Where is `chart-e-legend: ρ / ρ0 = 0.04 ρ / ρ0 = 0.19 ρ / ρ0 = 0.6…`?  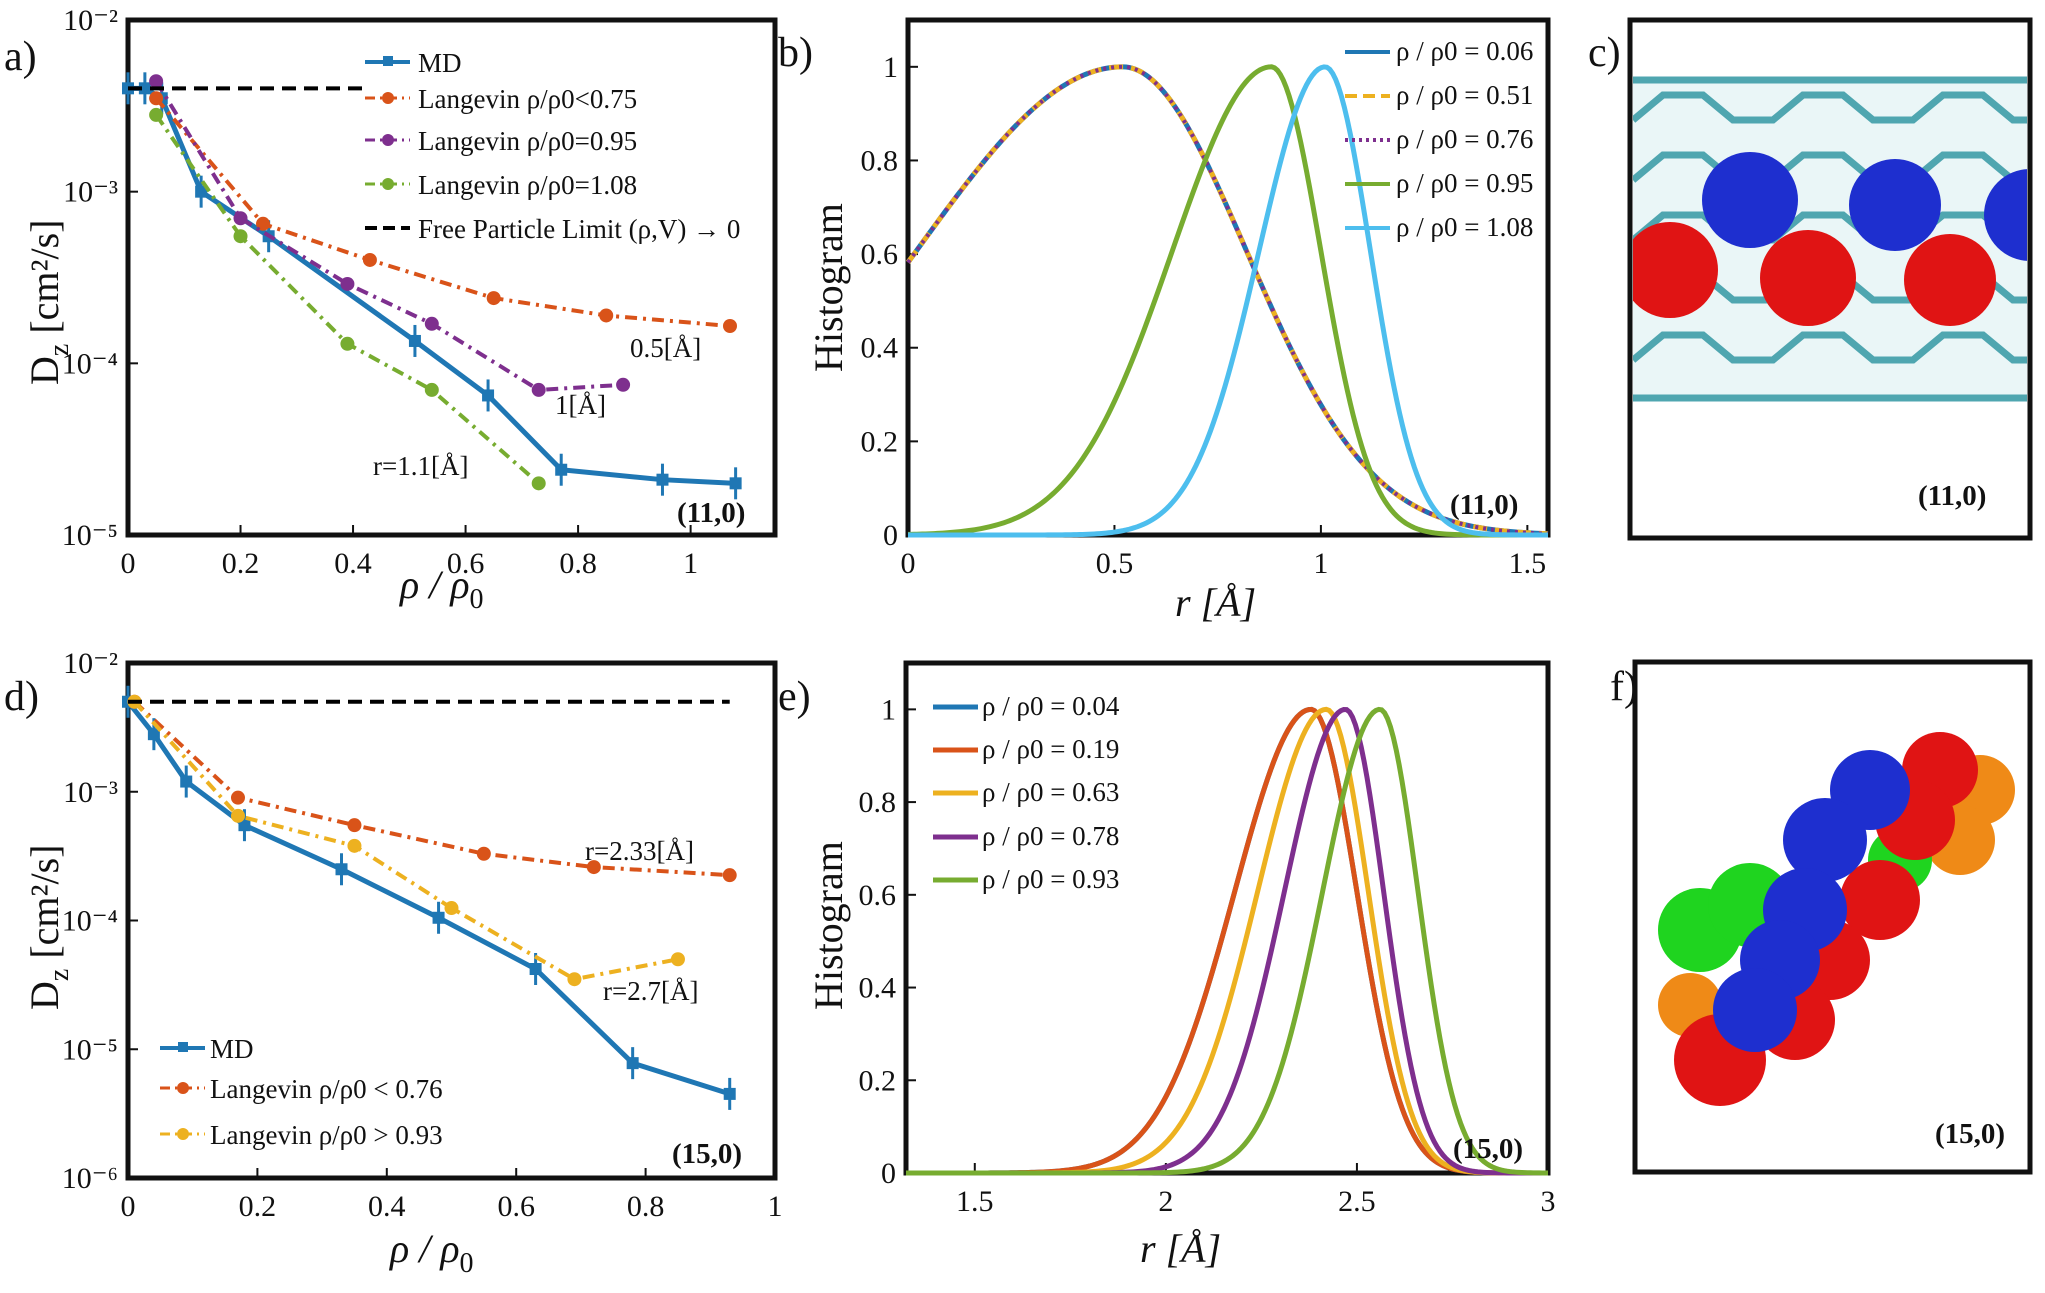 chart-e-legend: ρ / ρ0 = 0.04 ρ / ρ0 = 0.19 ρ / ρ0 = 0.6… is located at coordinates (1026, 792).